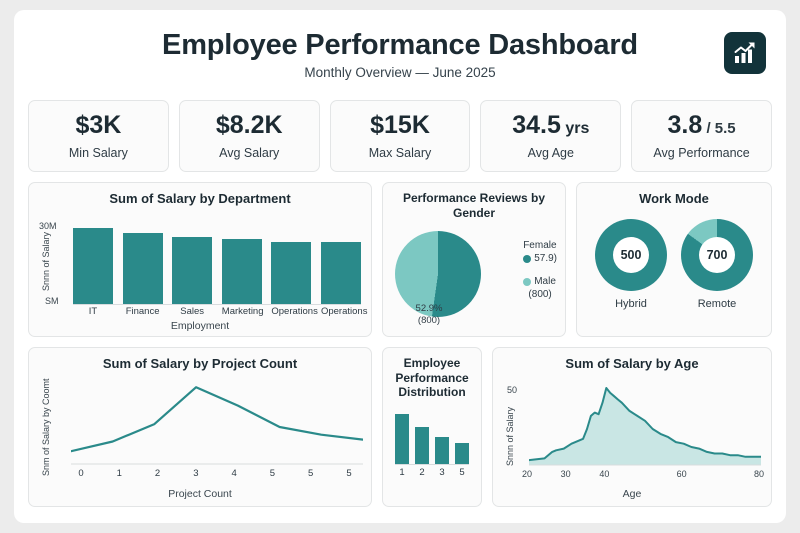 Image resolution: width=800 pixels, height=533 pixels. I want to click on chart-title: Employee Performance Distribution, so click(432, 378).